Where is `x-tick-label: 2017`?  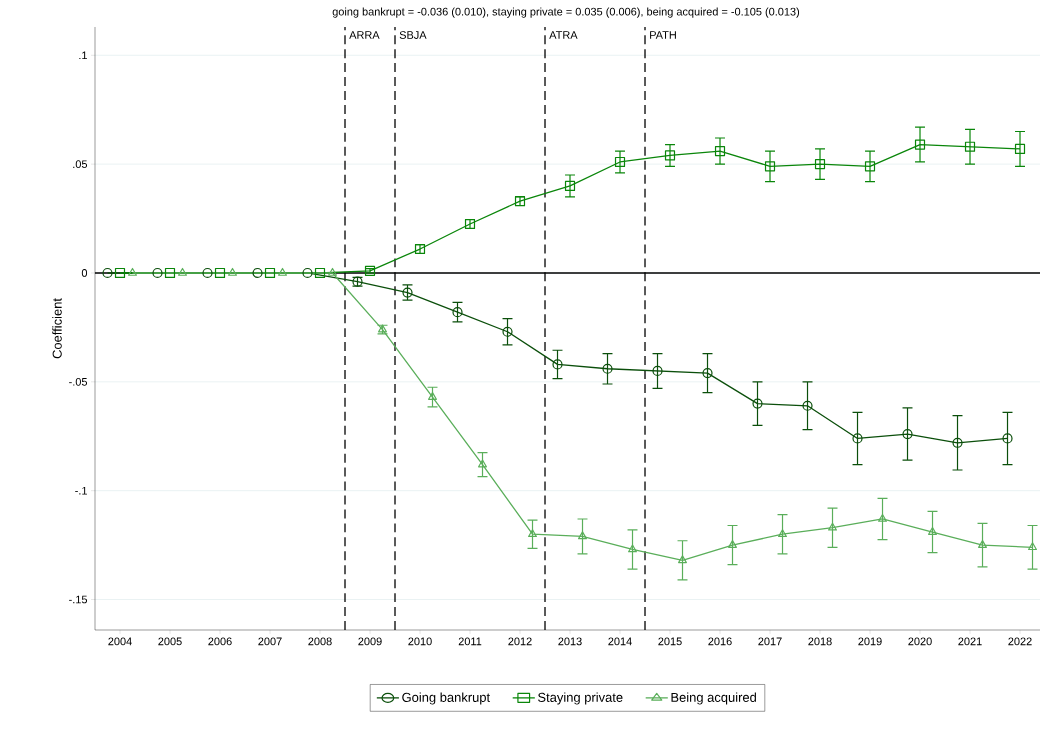
x-tick-label: 2017 is located at coordinates (770, 641).